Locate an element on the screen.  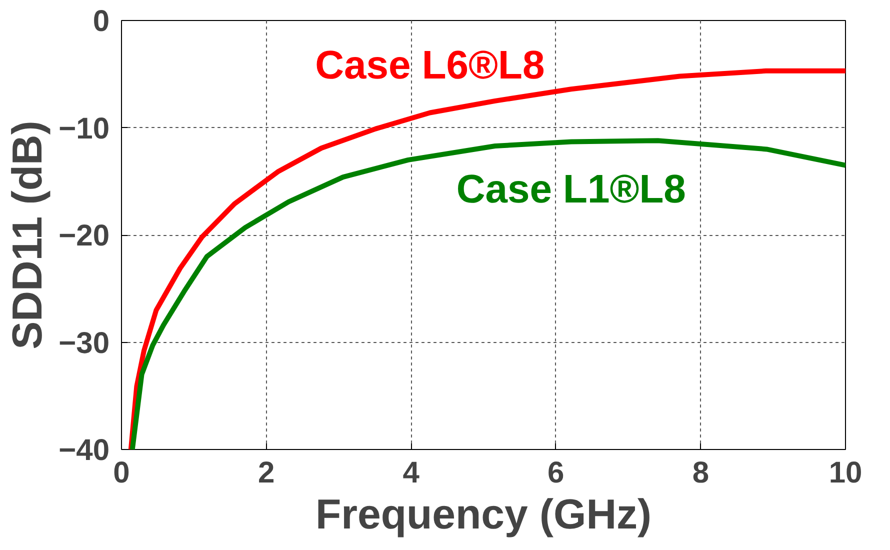
y-tick-label: −30 is located at coordinates (84, 343).